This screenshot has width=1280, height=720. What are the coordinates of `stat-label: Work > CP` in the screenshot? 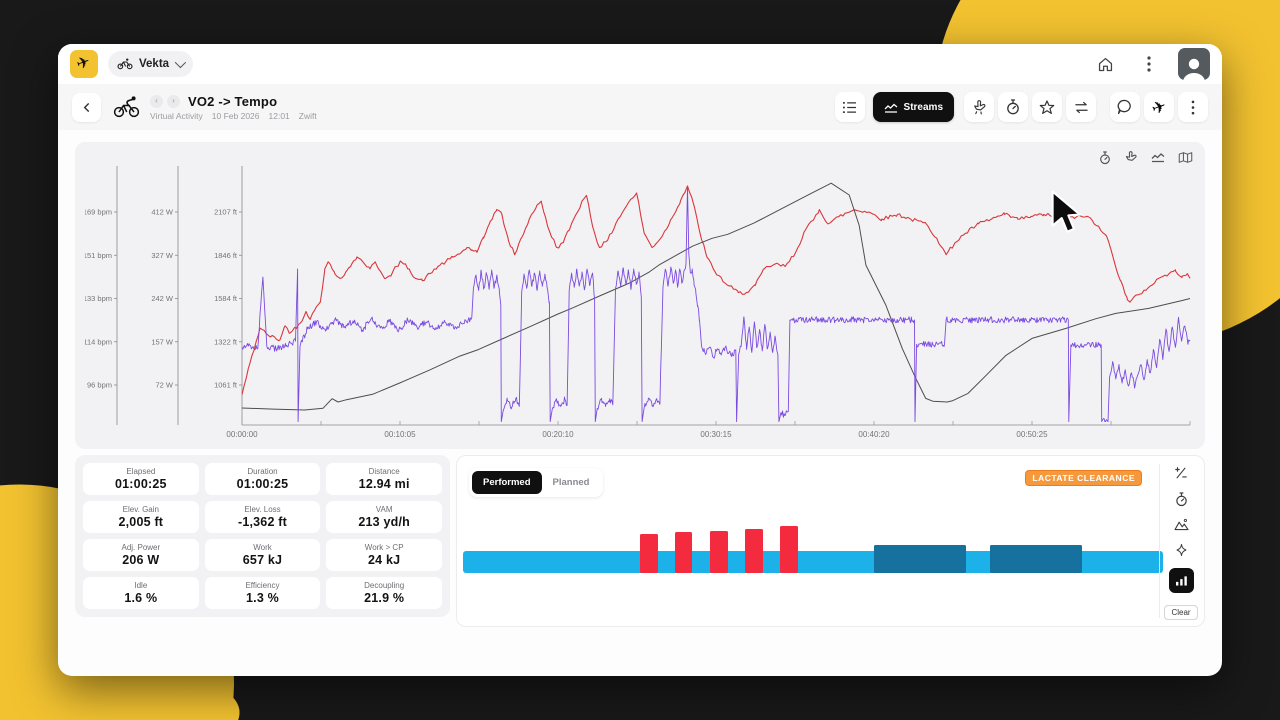 It's located at (384, 547).